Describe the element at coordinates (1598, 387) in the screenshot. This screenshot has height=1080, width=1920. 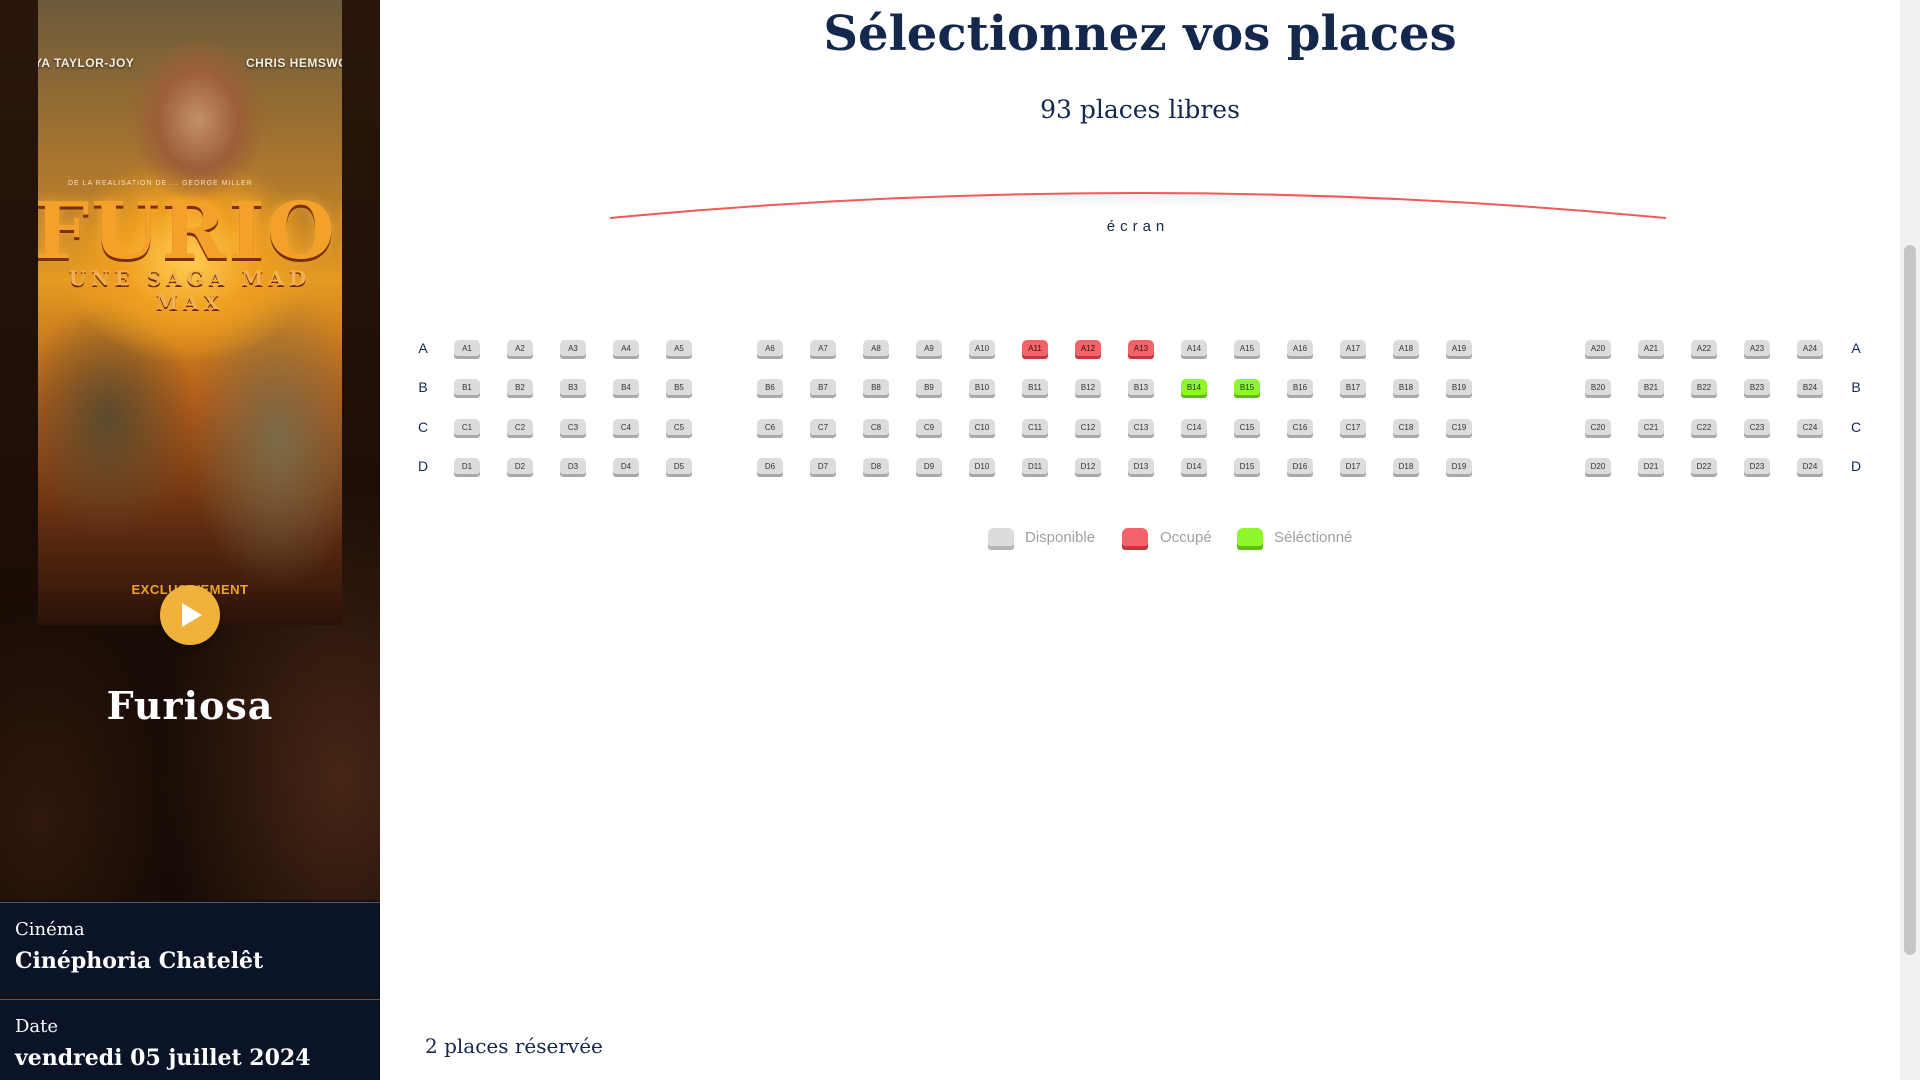
I see `seat-b20: B20` at that location.